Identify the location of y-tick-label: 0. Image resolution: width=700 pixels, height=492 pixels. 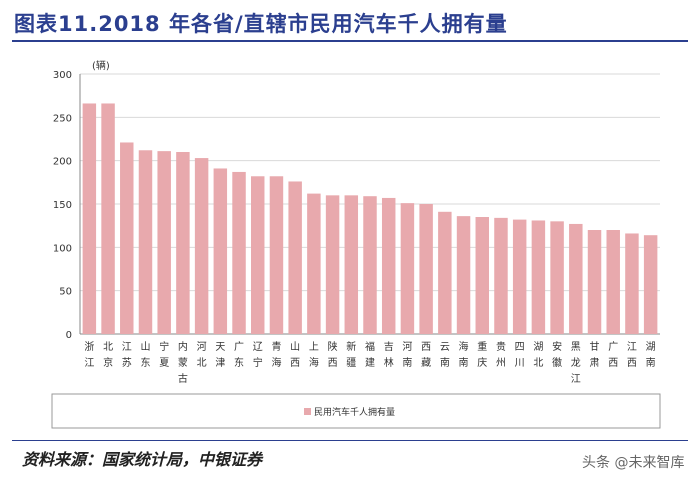
(69, 335).